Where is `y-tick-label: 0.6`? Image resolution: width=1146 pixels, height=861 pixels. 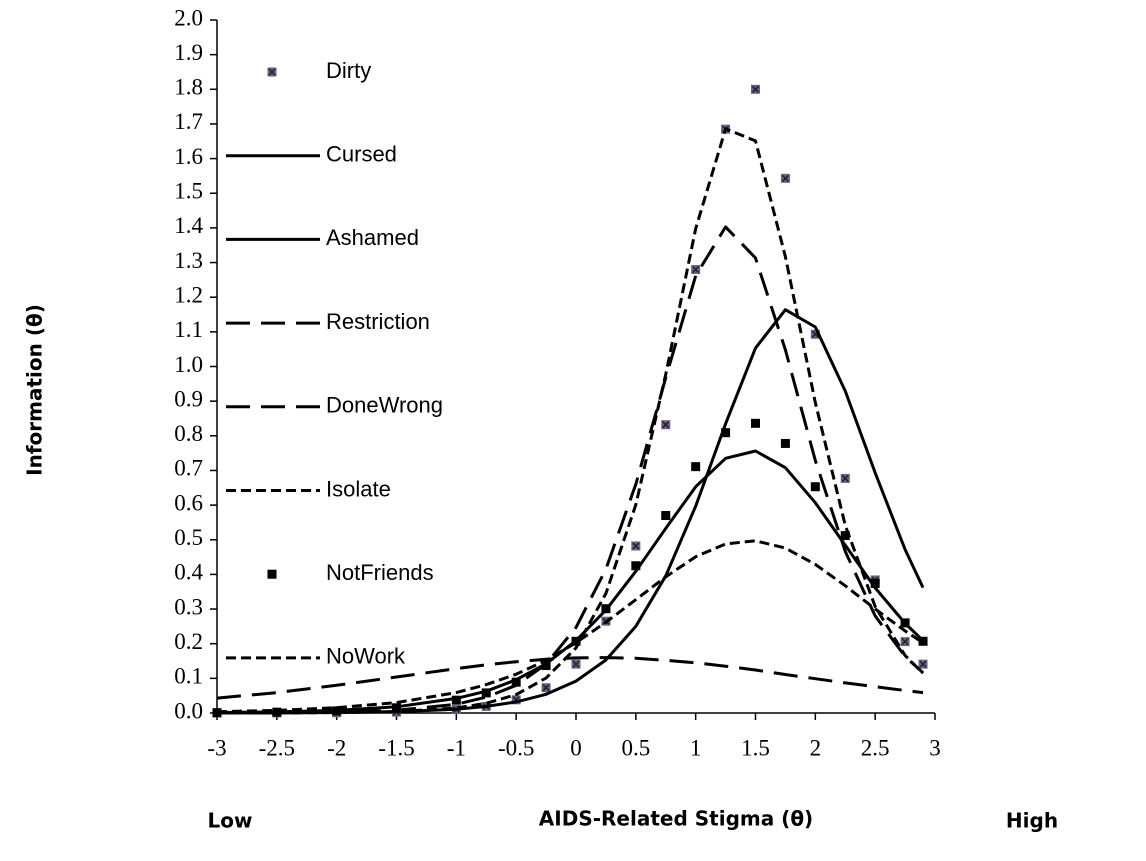
y-tick-label: 0.6 is located at coordinates (188, 502).